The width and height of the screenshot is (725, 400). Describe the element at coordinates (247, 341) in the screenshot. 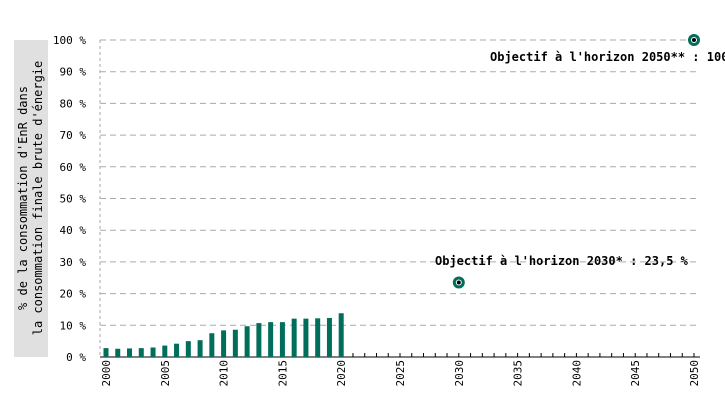

I see `bar-2012` at that location.